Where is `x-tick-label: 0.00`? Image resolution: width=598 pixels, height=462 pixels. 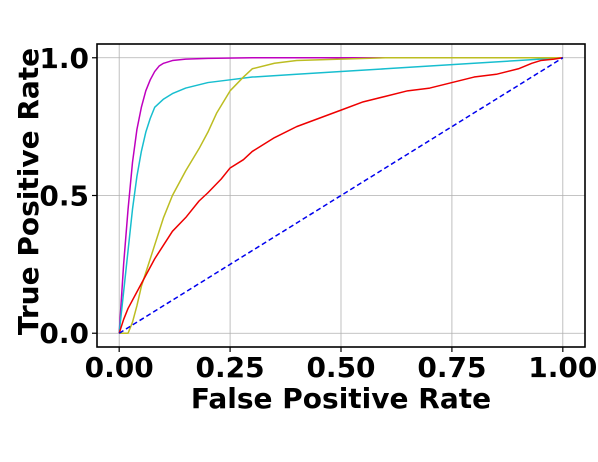
x-tick-label: 0.00 is located at coordinates (119, 367).